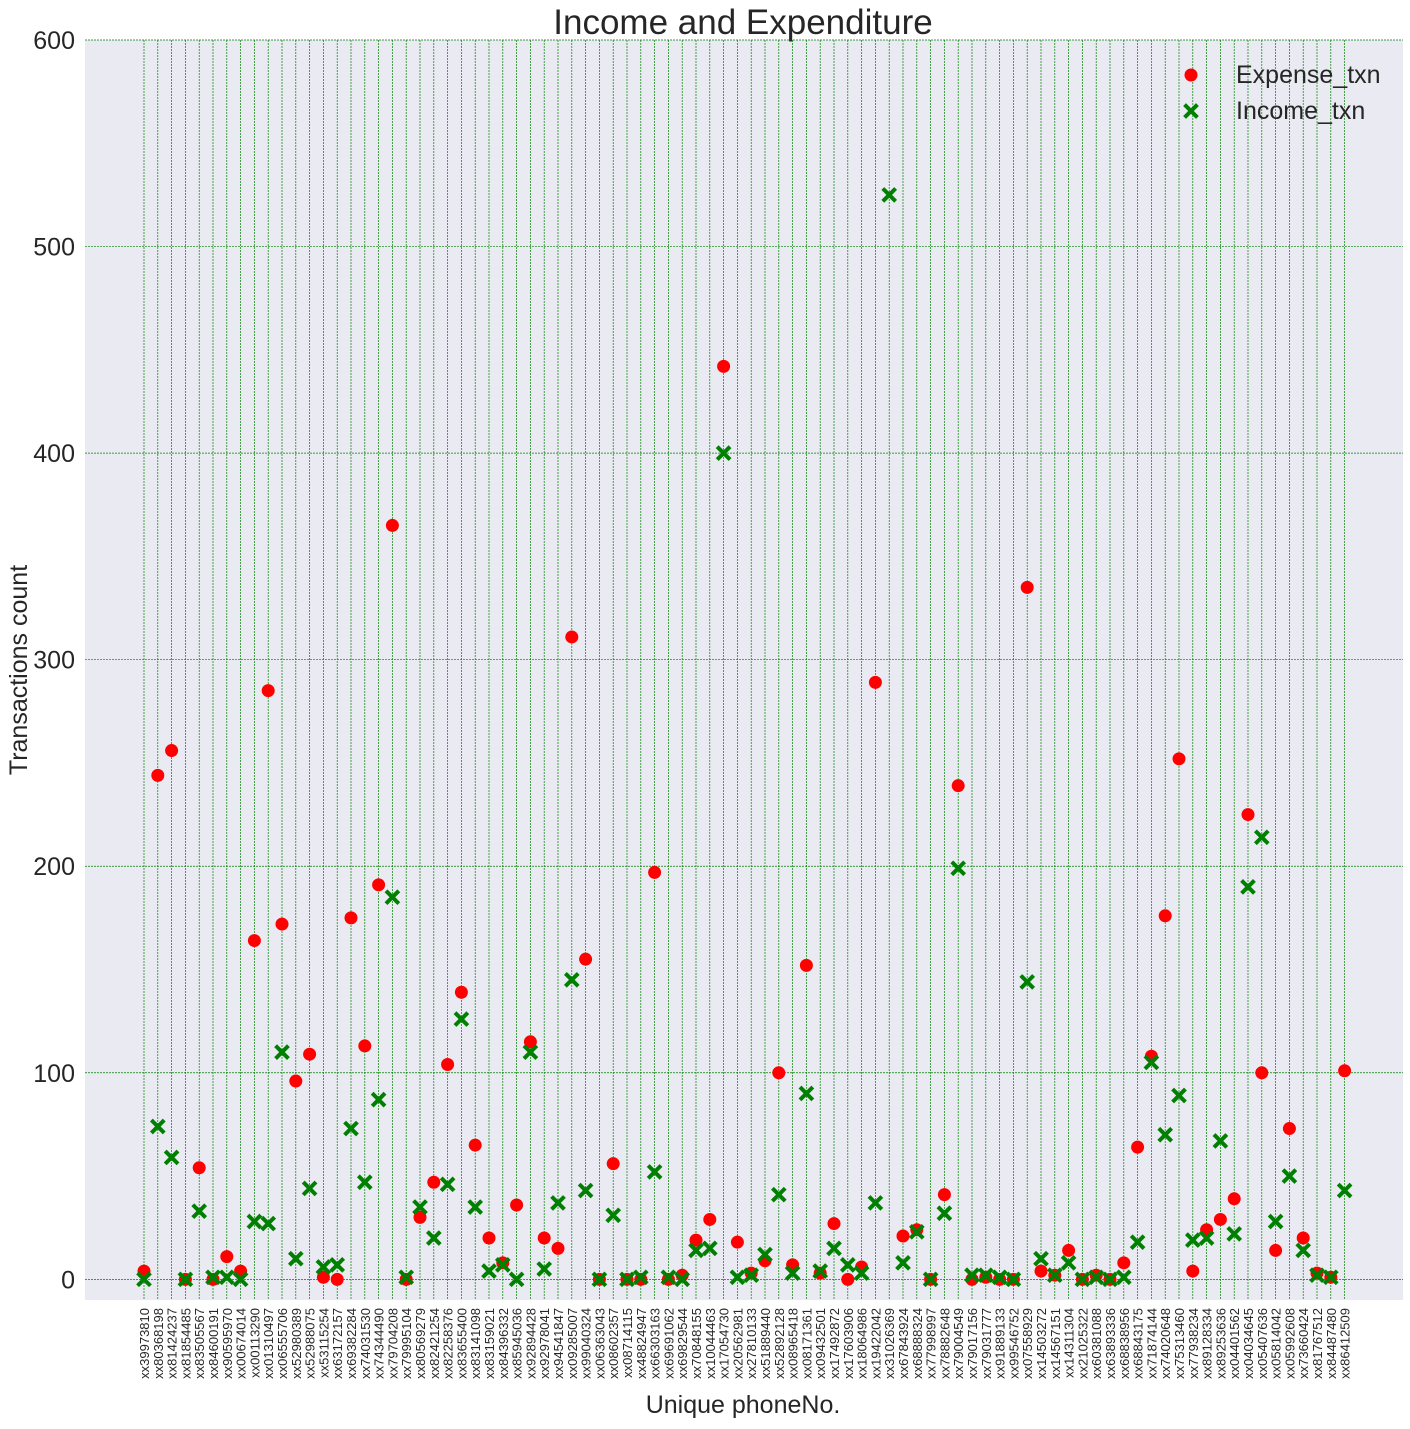  What do you see at coordinates (572, 1343) in the screenshot?
I see `x-tick-label: xx09285007` at bounding box center [572, 1343].